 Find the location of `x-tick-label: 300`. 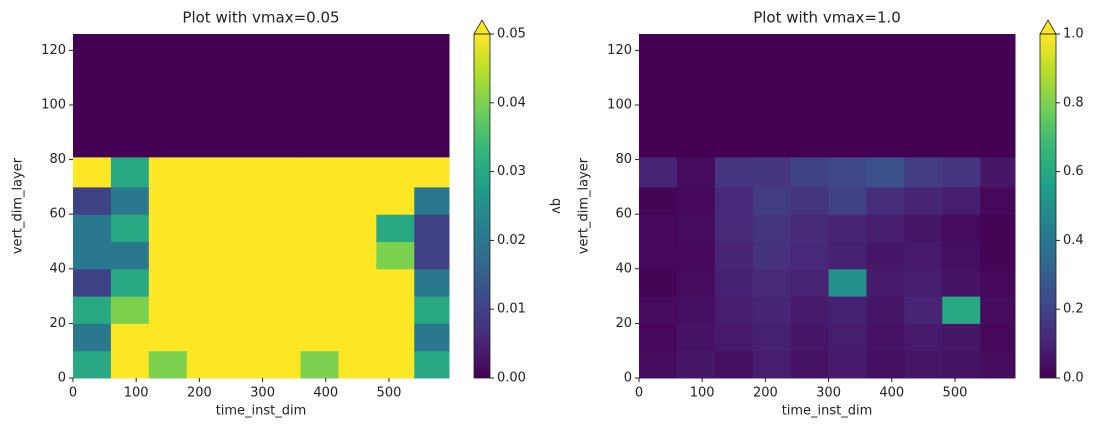

x-tick-label: 300 is located at coordinates (828, 393).